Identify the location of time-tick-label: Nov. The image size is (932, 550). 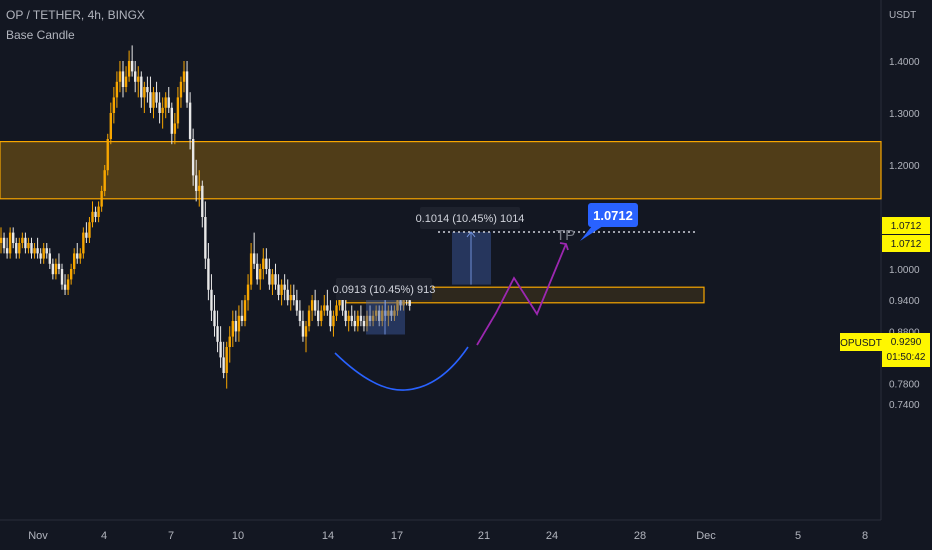
(38, 536).